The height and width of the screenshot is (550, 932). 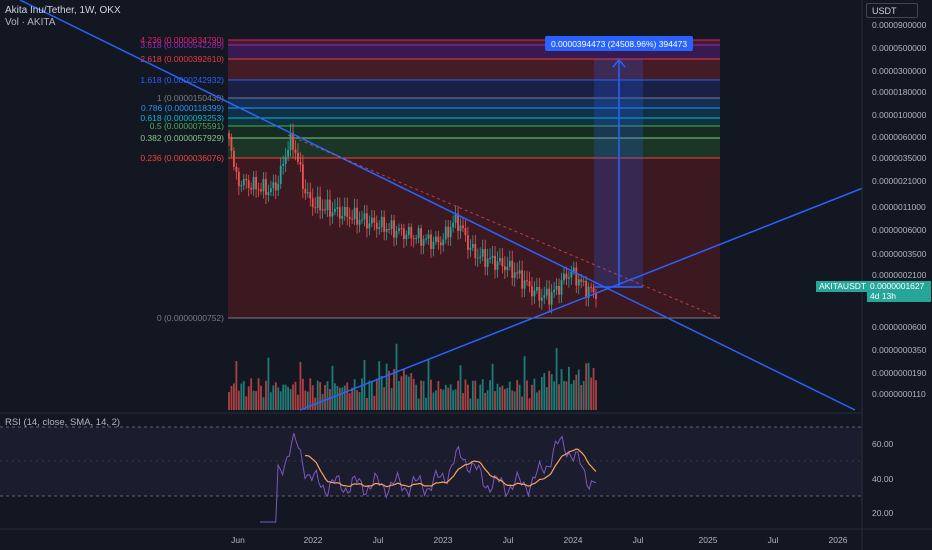 I want to click on measure-arrow-head, so click(x=619, y=63).